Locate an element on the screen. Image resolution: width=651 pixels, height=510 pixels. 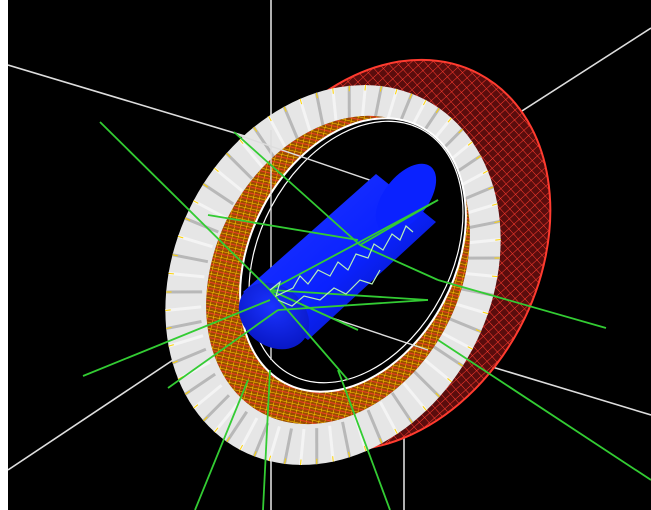
particle-track-shower is located at coordinates (341, 266).